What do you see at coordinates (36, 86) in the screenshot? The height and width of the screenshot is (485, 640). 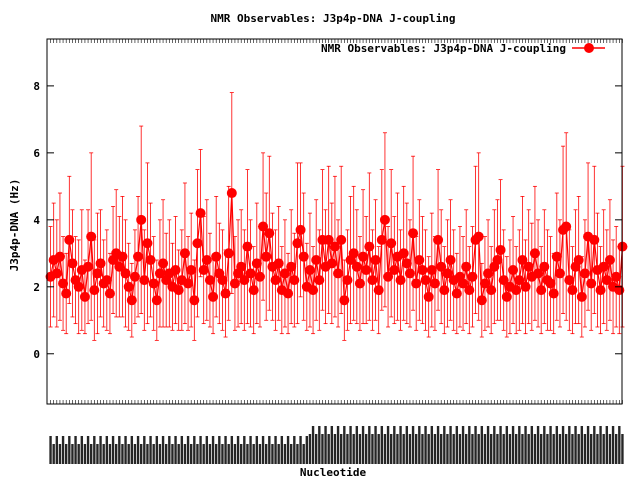 I see `y-tick-label: 8` at bounding box center [36, 86].